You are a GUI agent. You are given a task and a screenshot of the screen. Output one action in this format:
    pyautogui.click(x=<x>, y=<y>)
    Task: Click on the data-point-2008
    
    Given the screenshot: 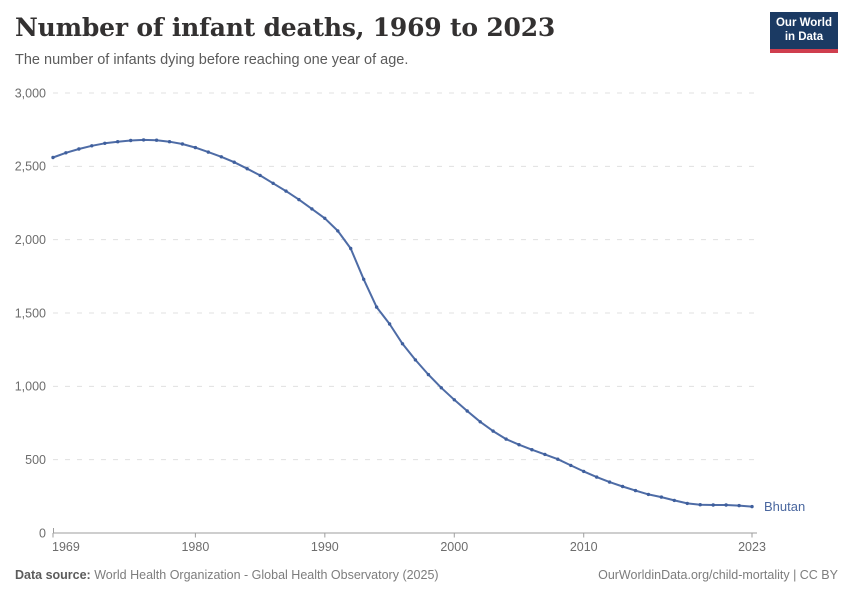 What is the action you would take?
    pyautogui.click(x=558, y=459)
    